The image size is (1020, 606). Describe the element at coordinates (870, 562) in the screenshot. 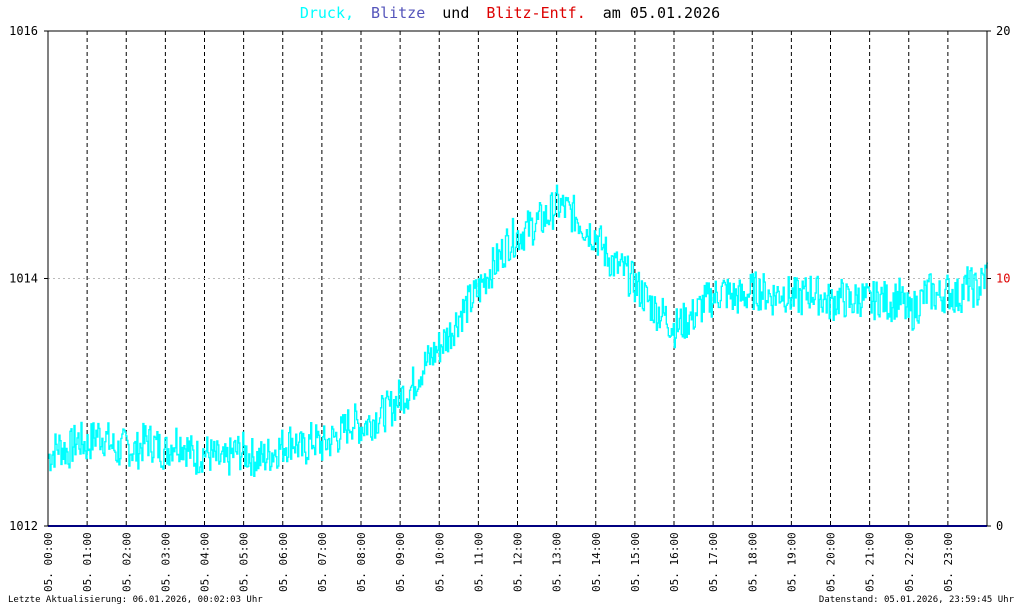

I see `x-tick-label: 05. 21:00` at that location.